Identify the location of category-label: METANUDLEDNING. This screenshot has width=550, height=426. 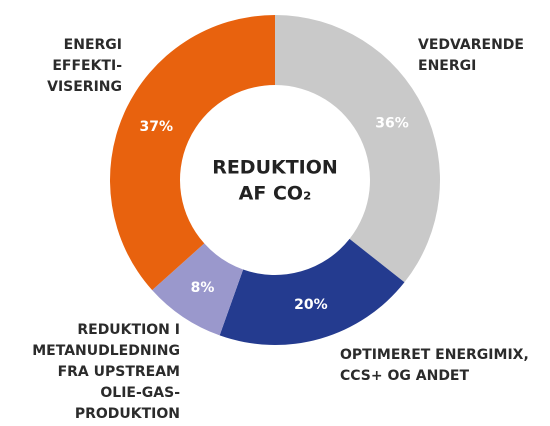
(106, 351).